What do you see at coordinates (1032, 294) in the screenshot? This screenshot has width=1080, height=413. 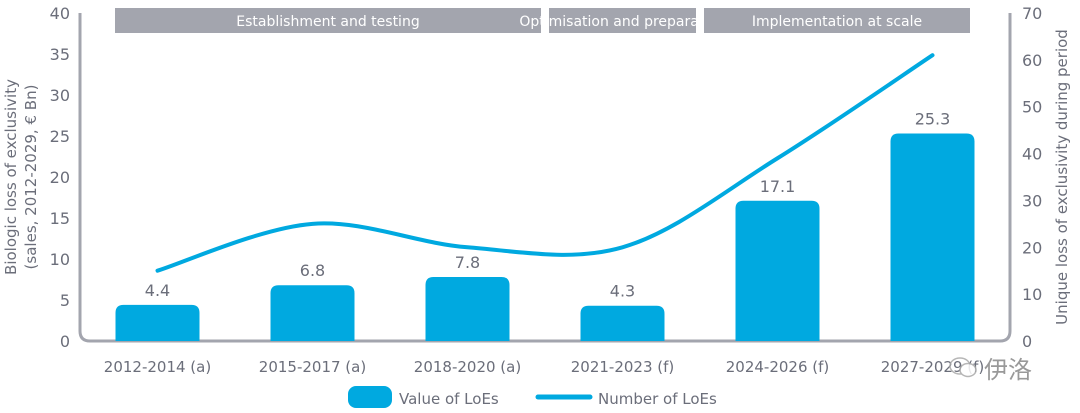 I see `y2-tick-label: 10` at bounding box center [1032, 294].